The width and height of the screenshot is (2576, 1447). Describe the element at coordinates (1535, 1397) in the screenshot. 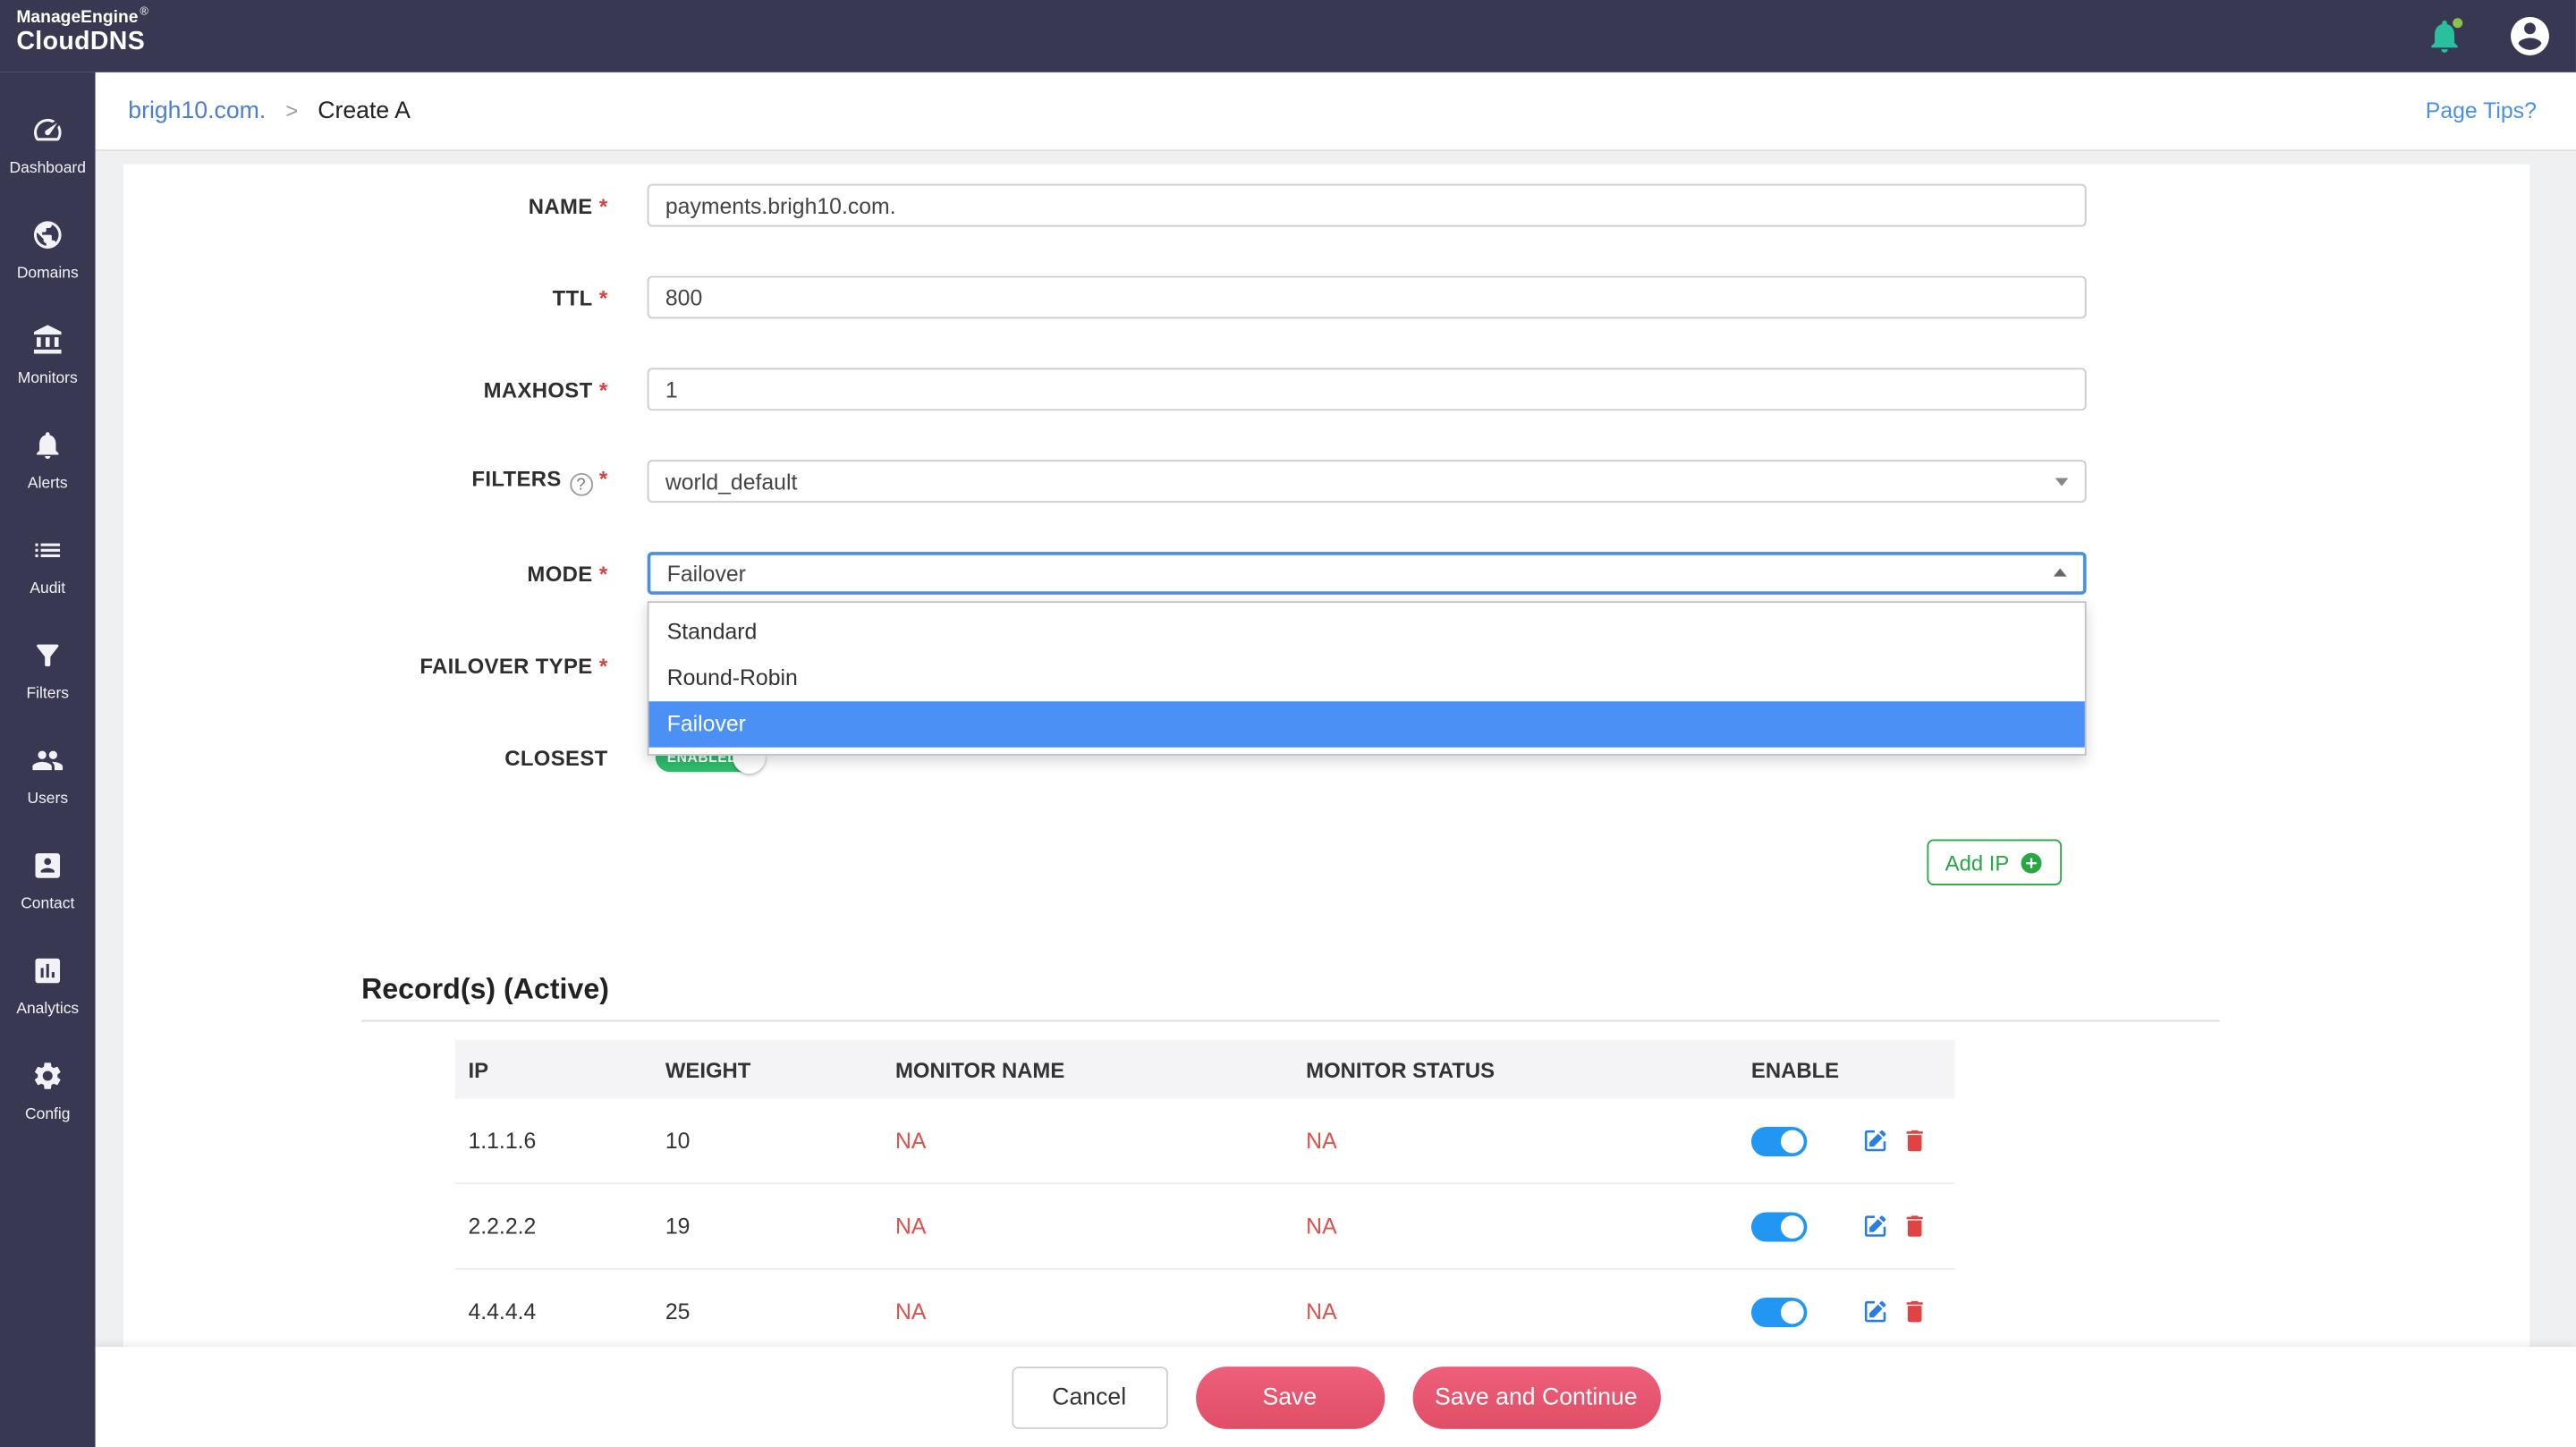

I see `save-and-continue-button: Save and Continue` at that location.